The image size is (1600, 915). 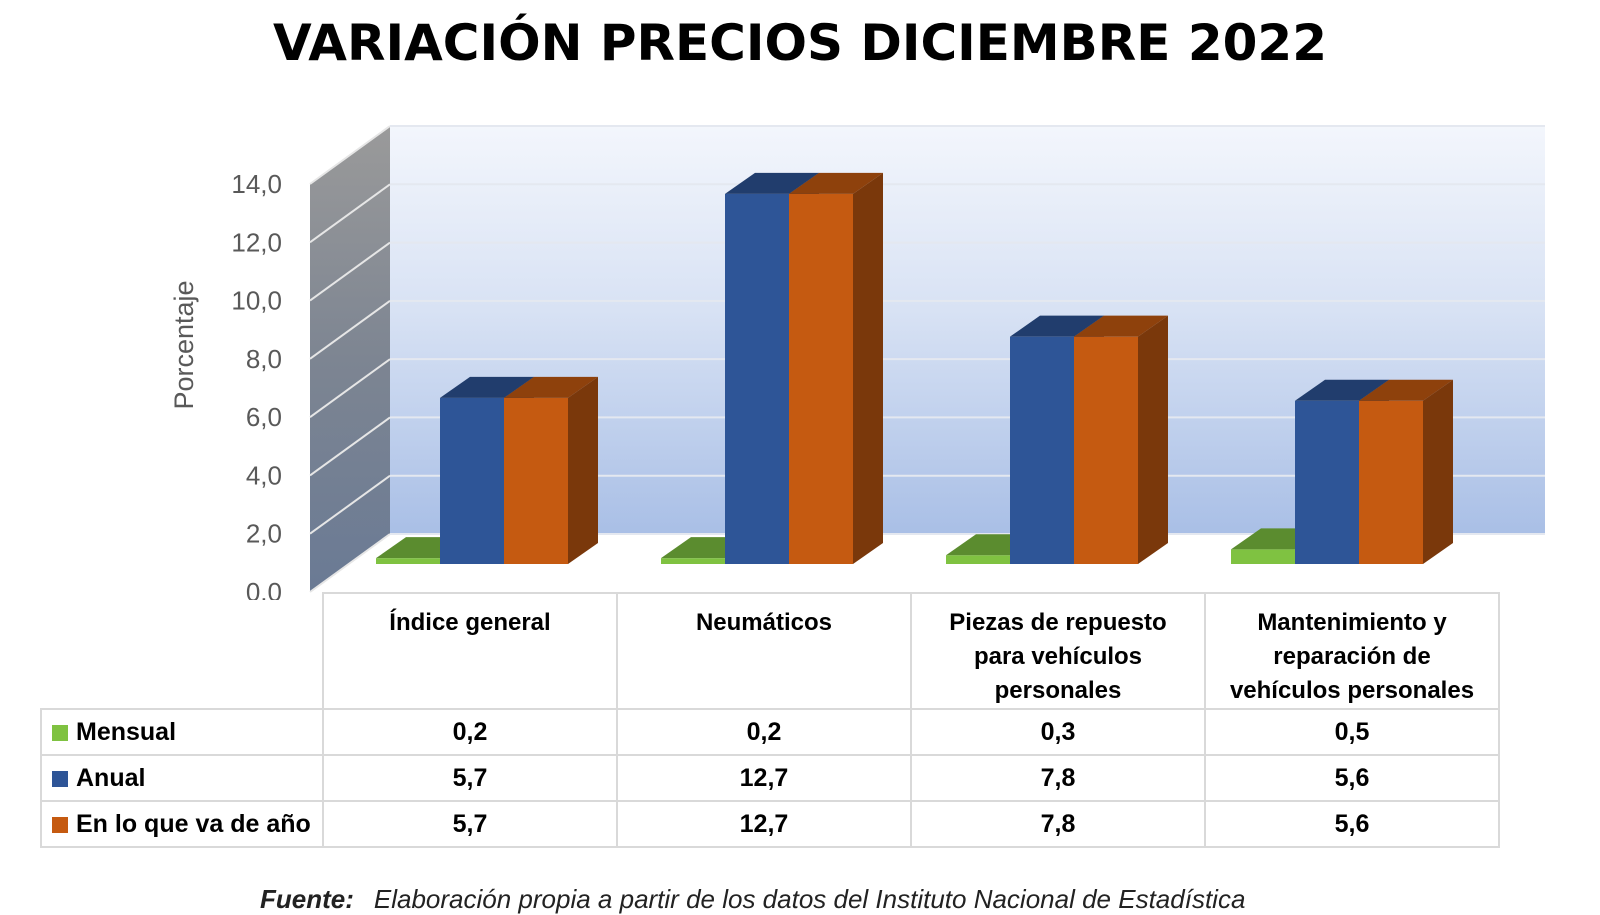 I want to click on y-tick-label: 4,0, so click(x=264, y=475).